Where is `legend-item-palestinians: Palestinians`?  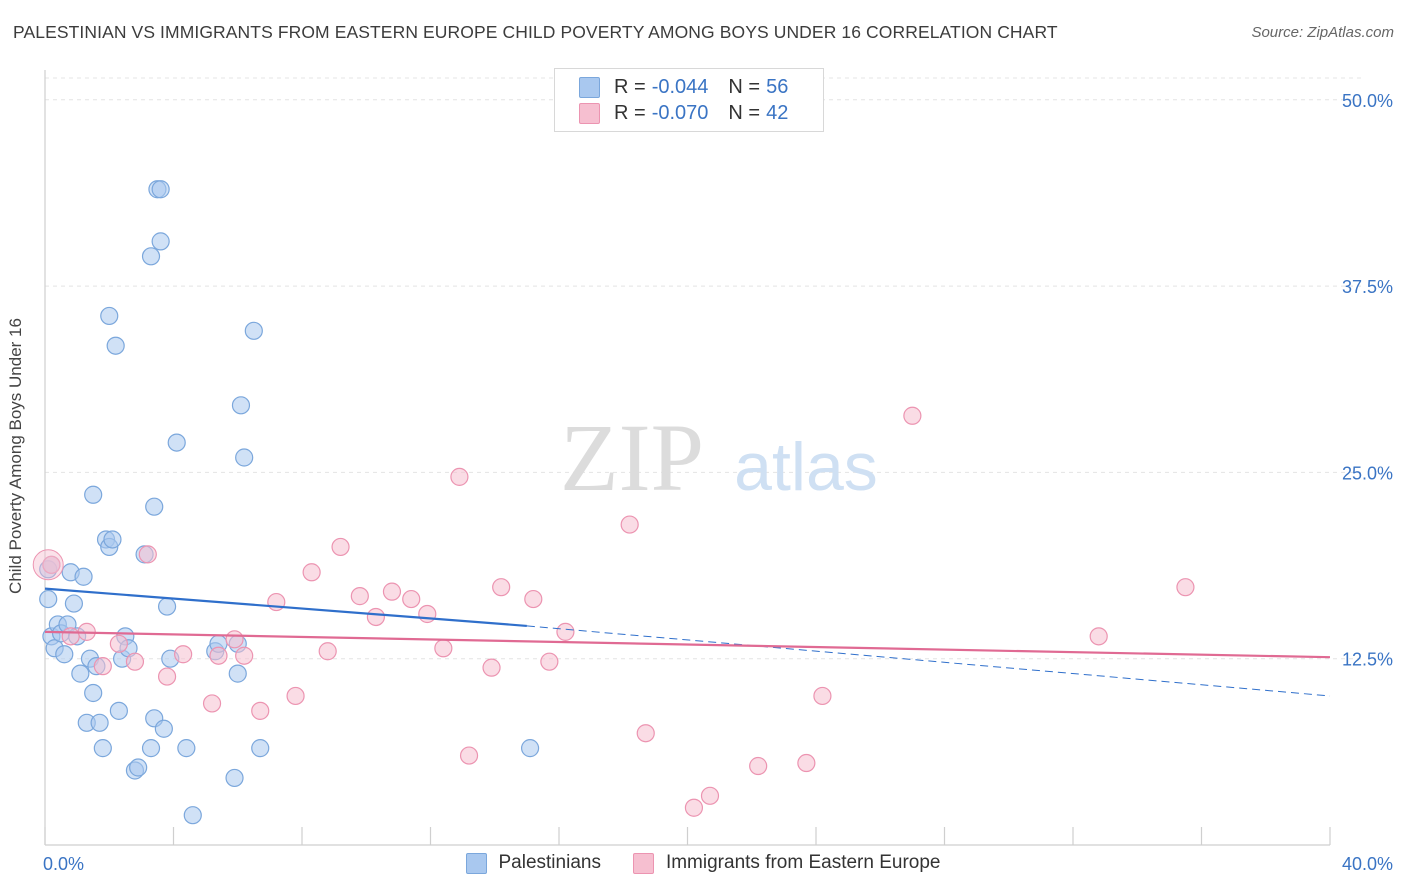 legend-item-palestinians: Palestinians is located at coordinates (533, 863).